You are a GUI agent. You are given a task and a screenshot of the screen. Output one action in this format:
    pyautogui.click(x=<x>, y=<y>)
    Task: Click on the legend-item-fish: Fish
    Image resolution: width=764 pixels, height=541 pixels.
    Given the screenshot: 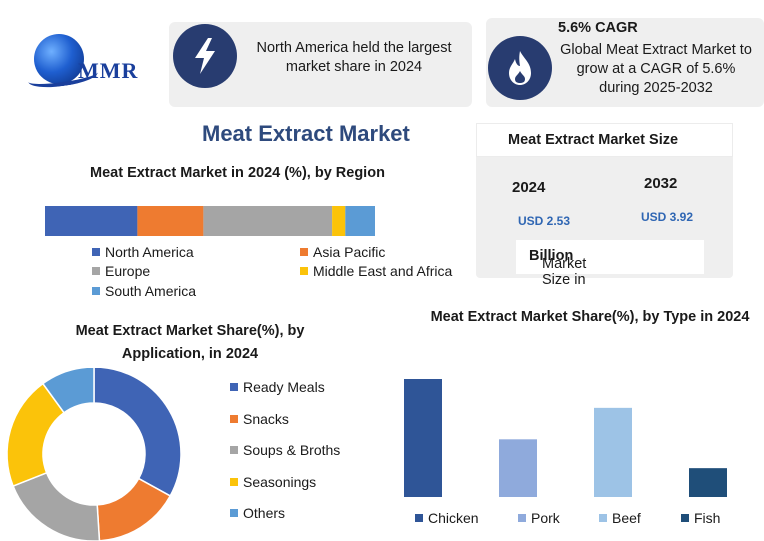 What is the action you would take?
    pyautogui.click(x=700, y=518)
    